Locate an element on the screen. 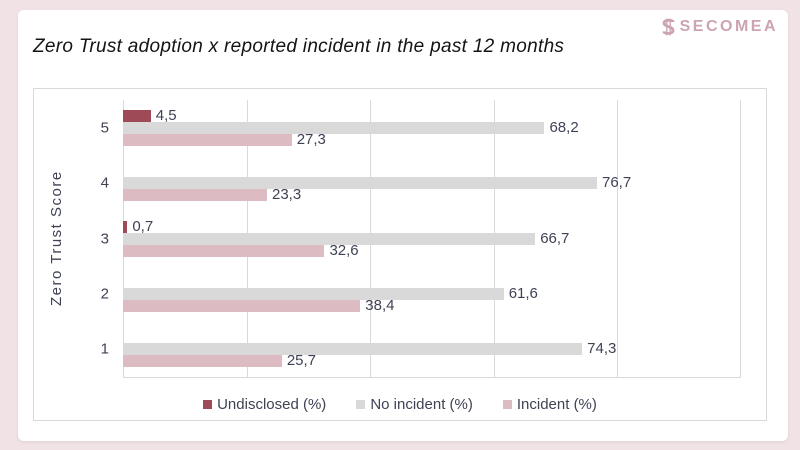 Image resolution: width=800 pixels, height=450 pixels. category-group: 1 74,3 25,7 is located at coordinates (421, 349).